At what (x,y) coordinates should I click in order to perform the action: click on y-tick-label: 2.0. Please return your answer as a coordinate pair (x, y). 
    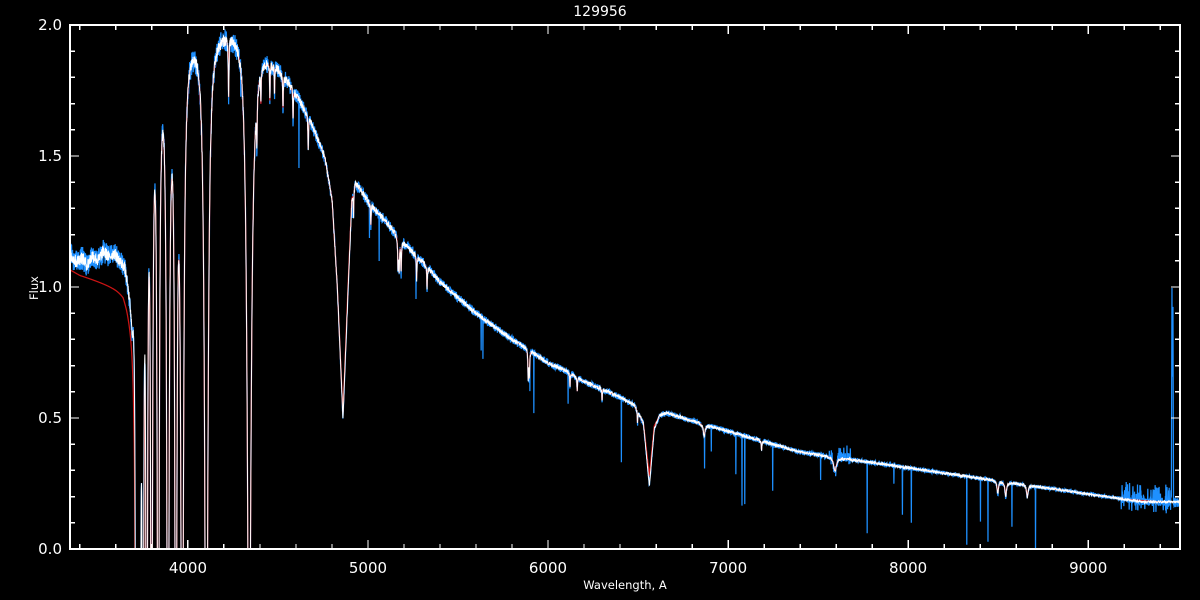
    Looking at the image, I should click on (50, 25).